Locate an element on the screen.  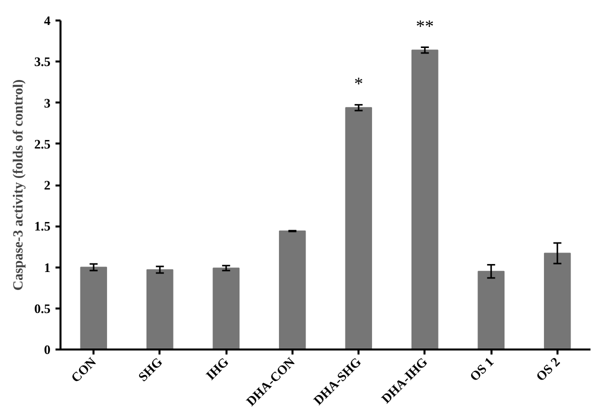
y-tick-label: 2 is located at coordinates (47, 185).